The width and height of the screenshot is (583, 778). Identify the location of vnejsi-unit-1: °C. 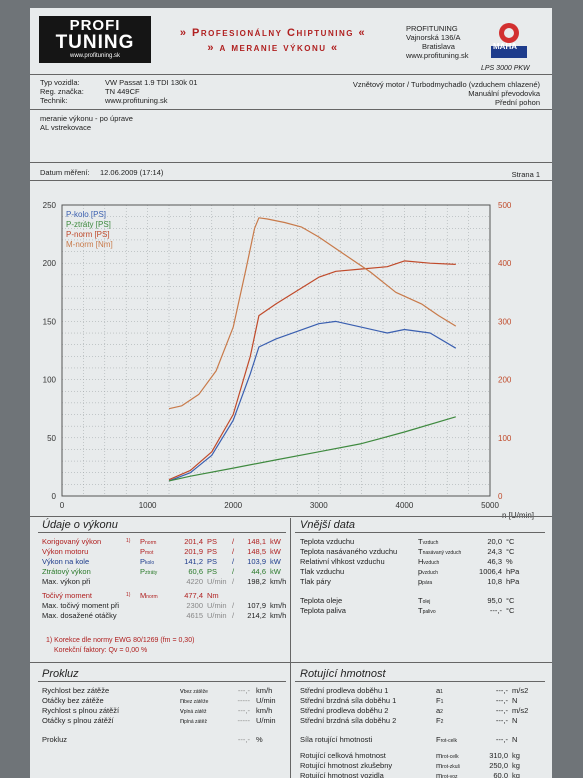
(510, 551).